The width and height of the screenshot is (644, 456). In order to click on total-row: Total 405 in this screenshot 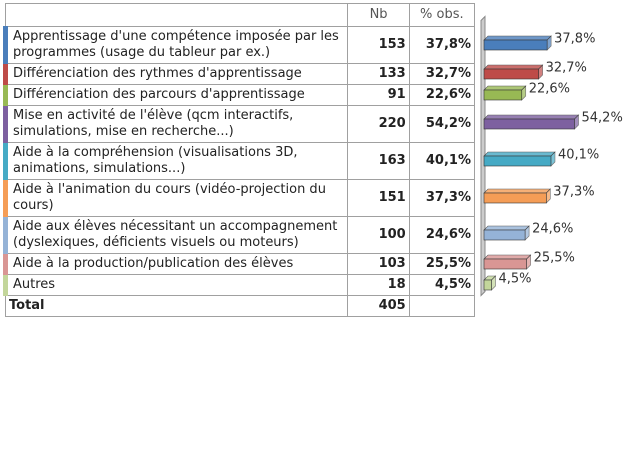, I will do `click(240, 306)`.